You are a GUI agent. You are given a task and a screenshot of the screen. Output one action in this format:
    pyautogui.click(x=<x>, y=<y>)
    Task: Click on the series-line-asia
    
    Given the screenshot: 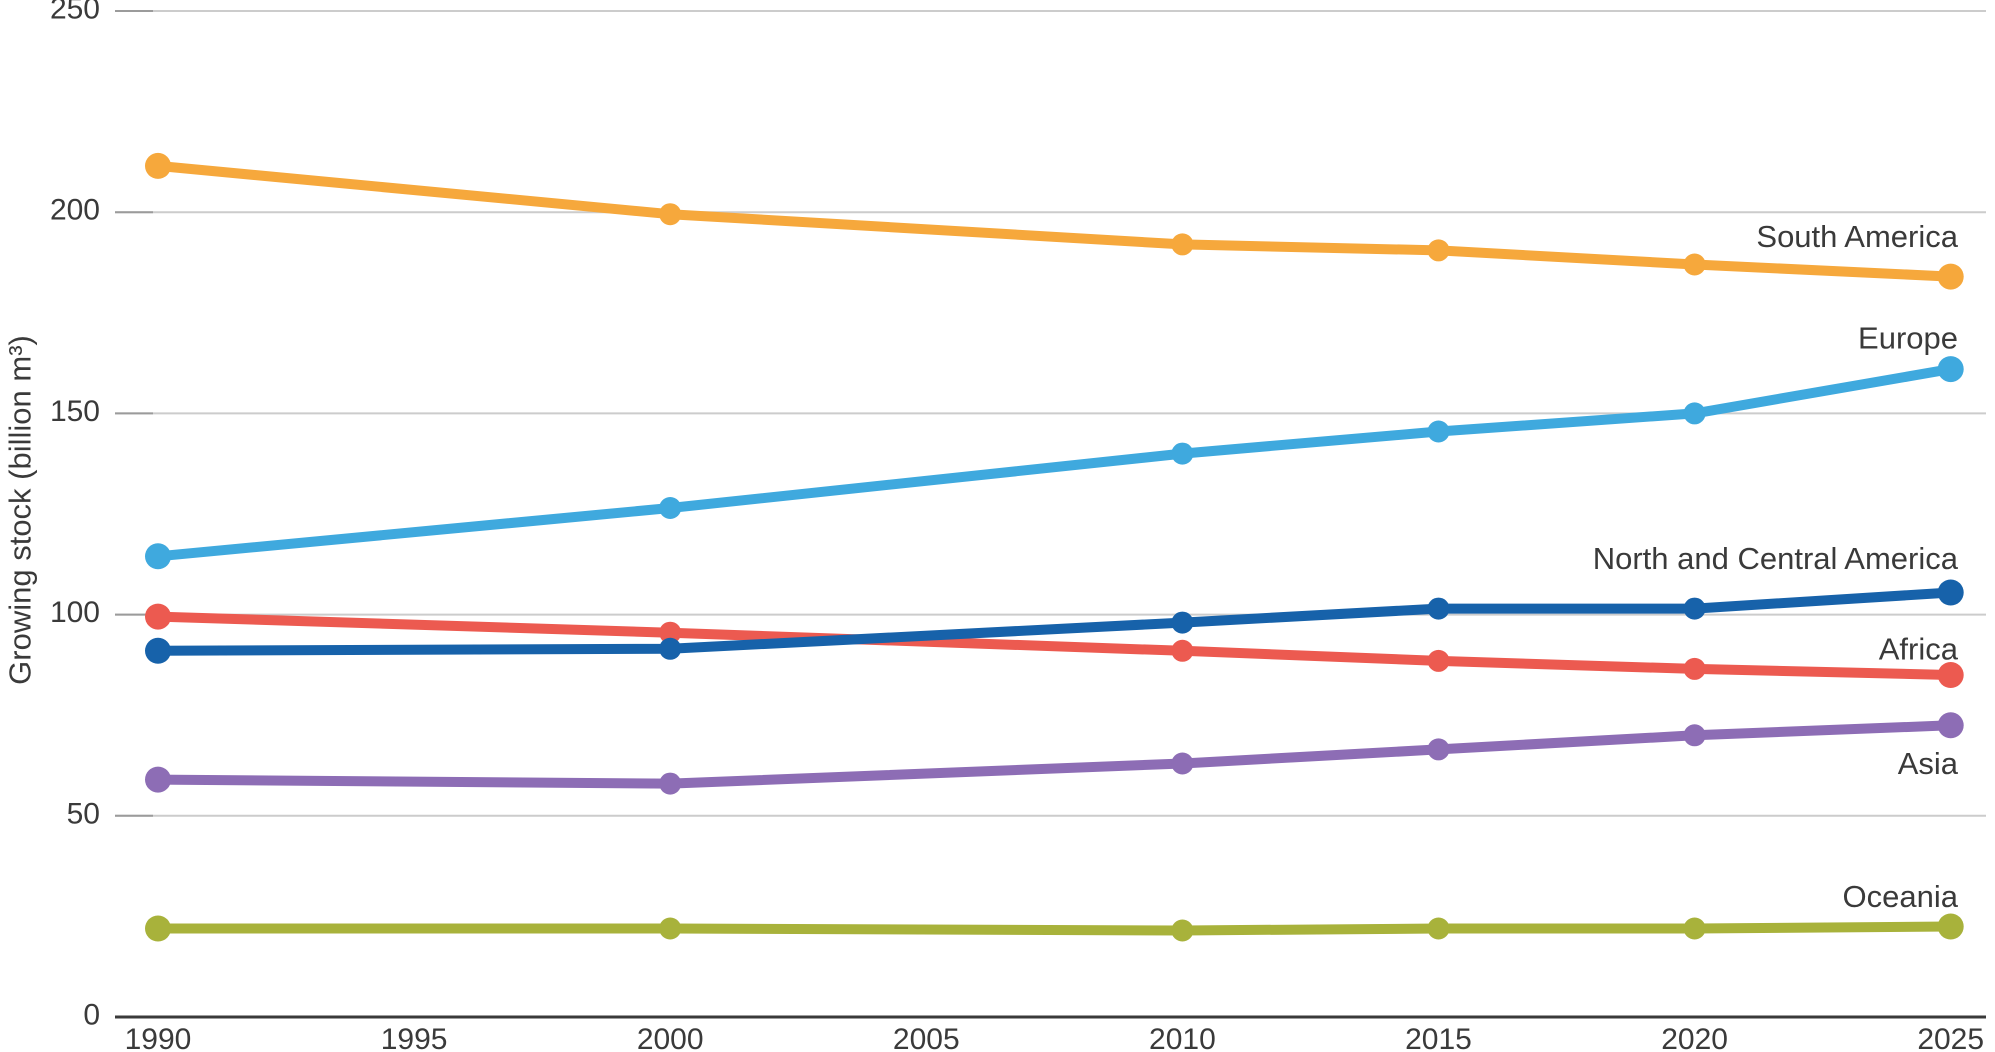 What is the action you would take?
    pyautogui.click(x=1054, y=754)
    